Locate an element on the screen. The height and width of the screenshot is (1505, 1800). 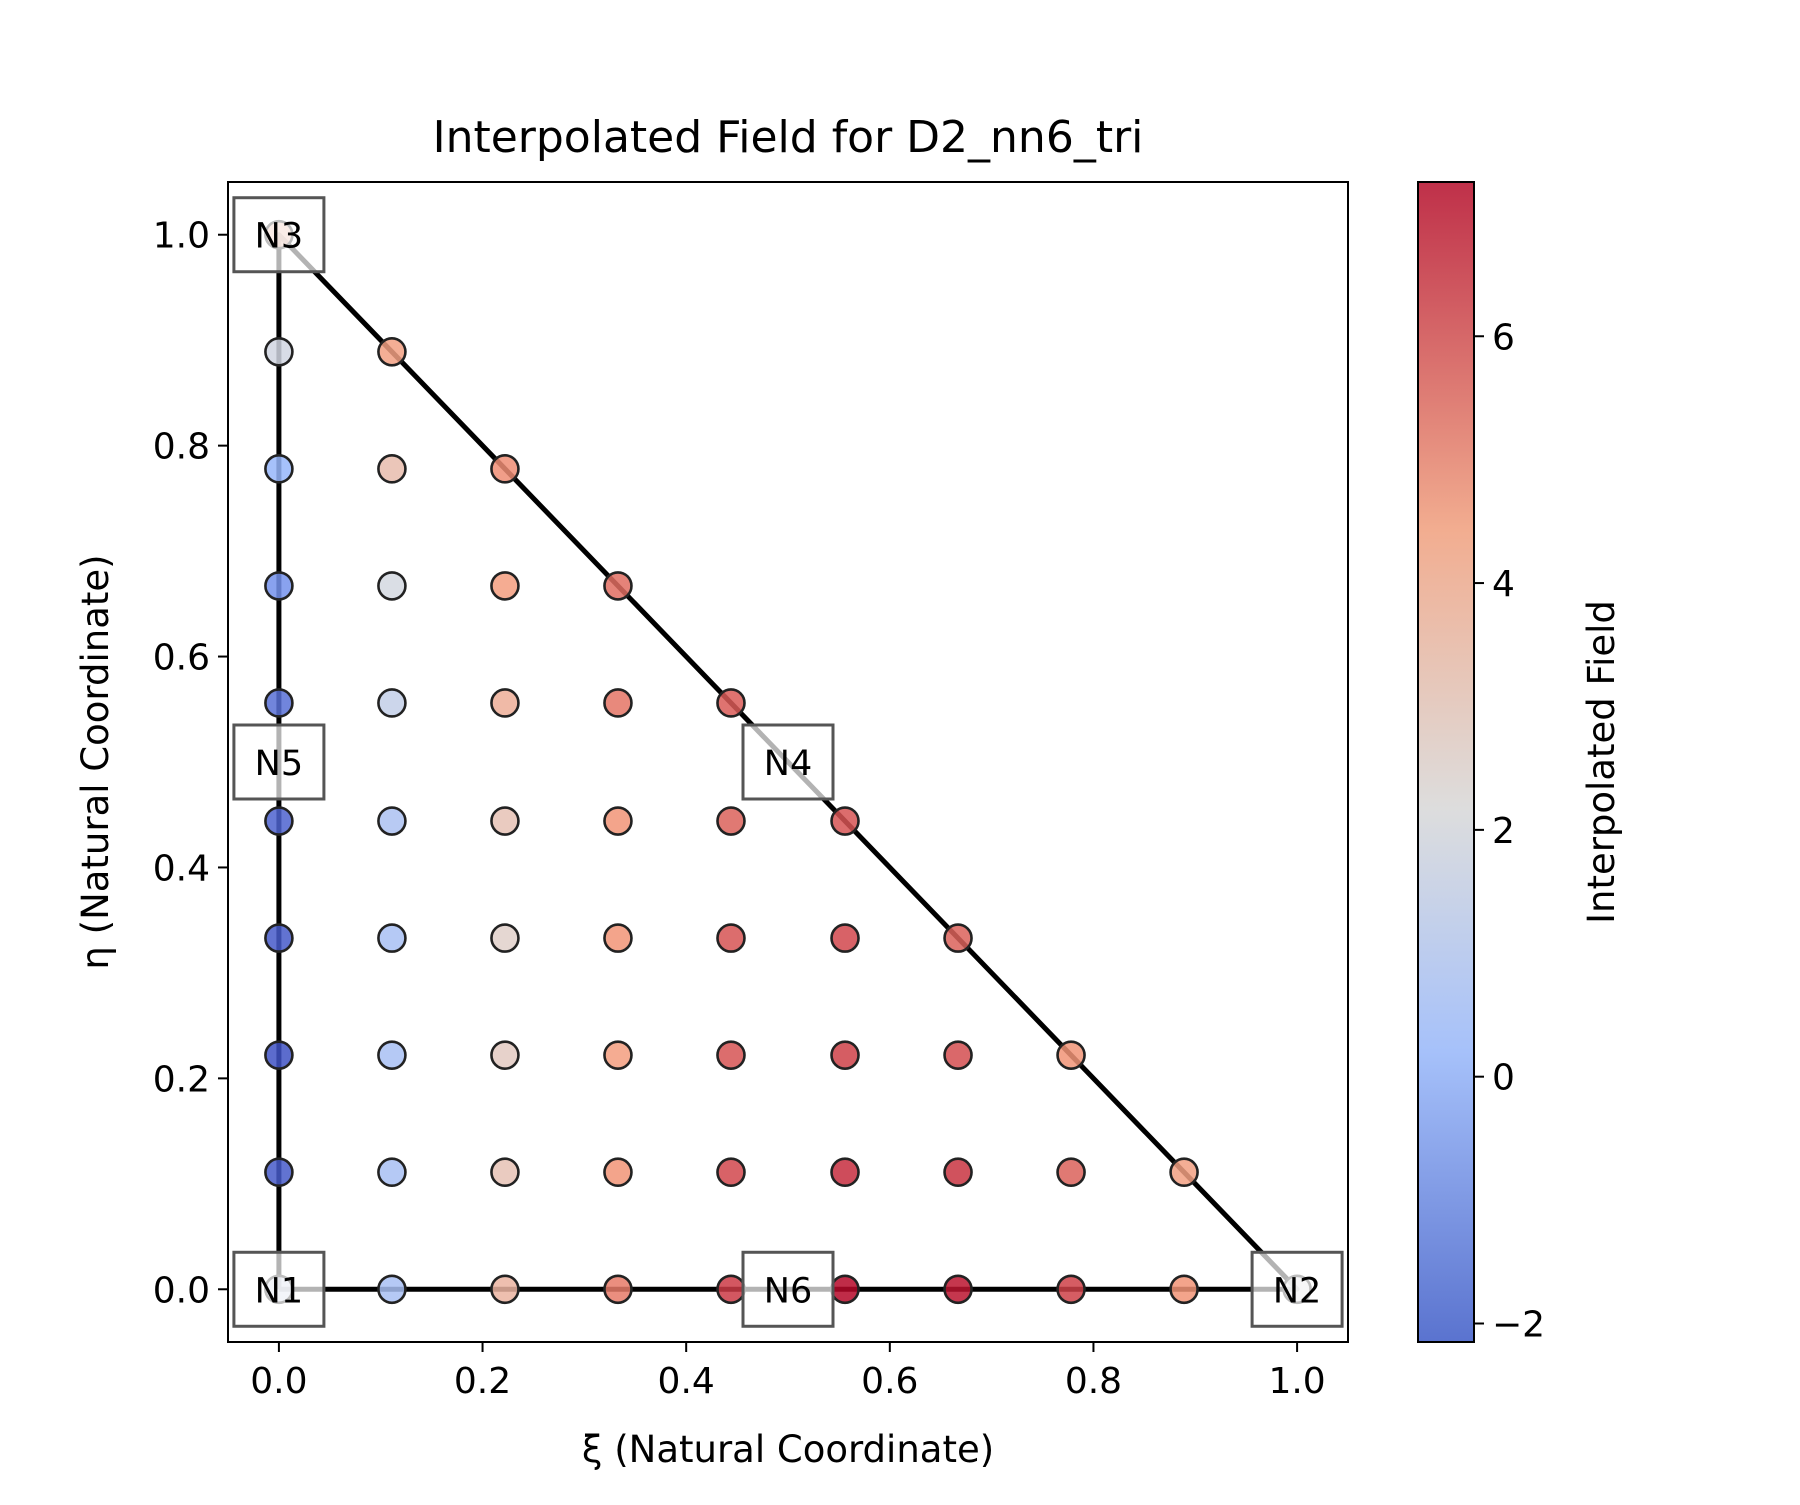
y-axis-label: η (Natural Coordinate) is located at coordinates (95, 761).